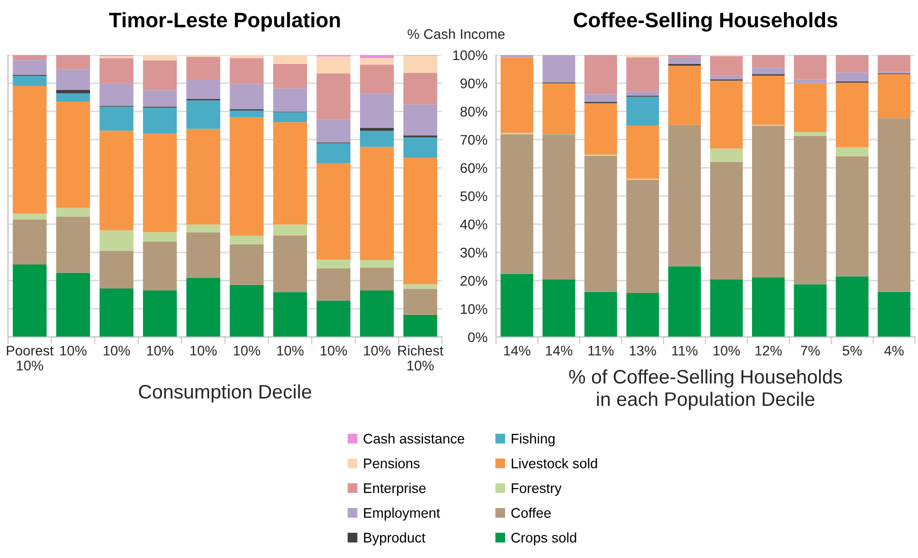  I want to click on x-axis-title: Consumption Decile, so click(225, 393).